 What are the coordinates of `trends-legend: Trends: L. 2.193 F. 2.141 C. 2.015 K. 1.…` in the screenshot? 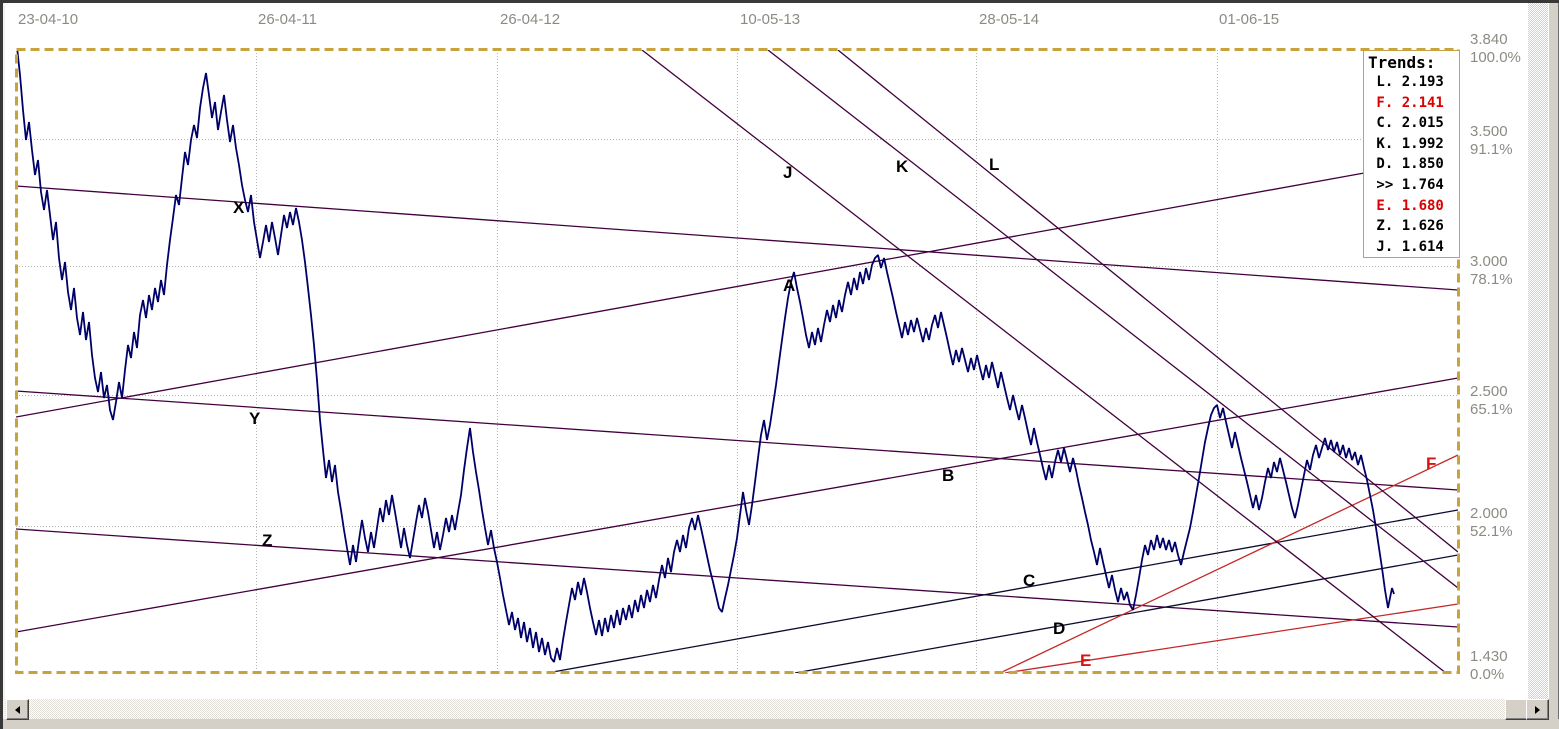 It's located at (1411, 154).